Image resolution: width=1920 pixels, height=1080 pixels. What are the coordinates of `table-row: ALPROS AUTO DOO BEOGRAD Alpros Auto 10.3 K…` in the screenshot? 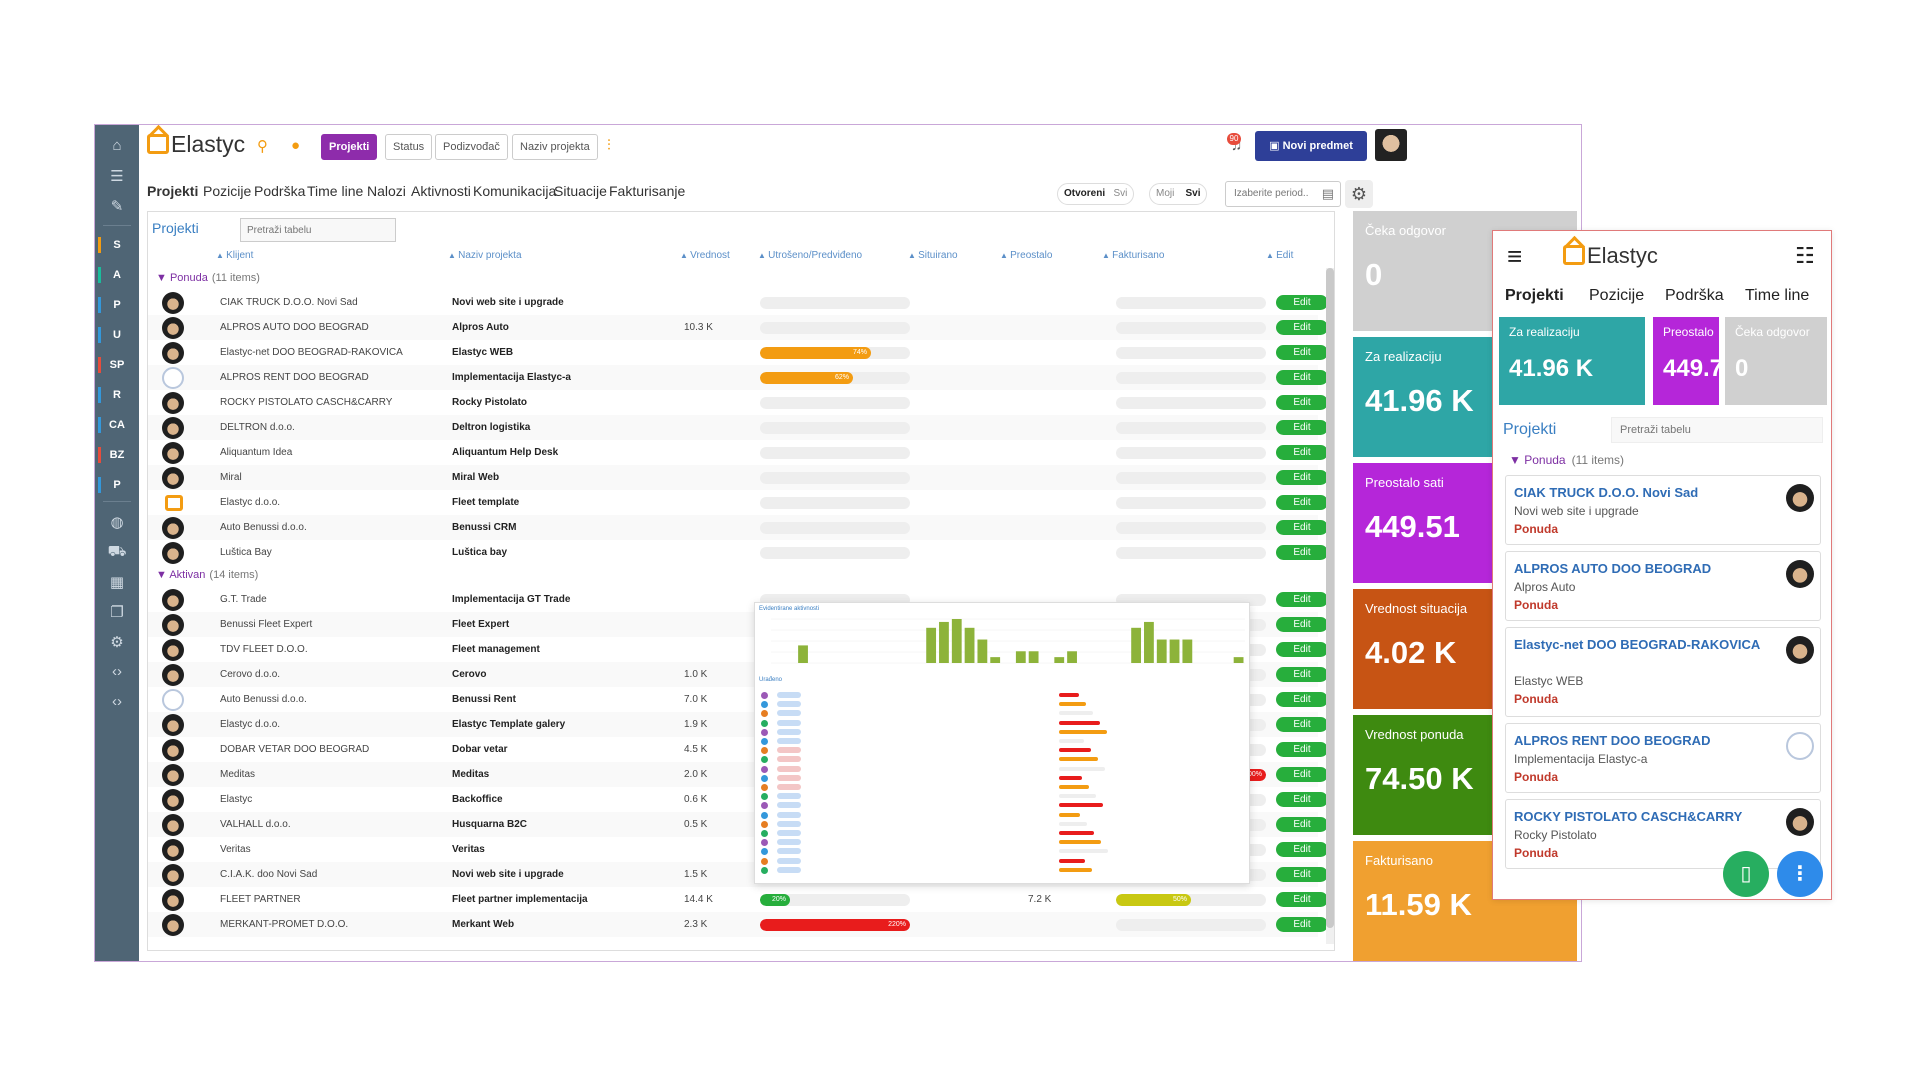 It's located at (738, 327).